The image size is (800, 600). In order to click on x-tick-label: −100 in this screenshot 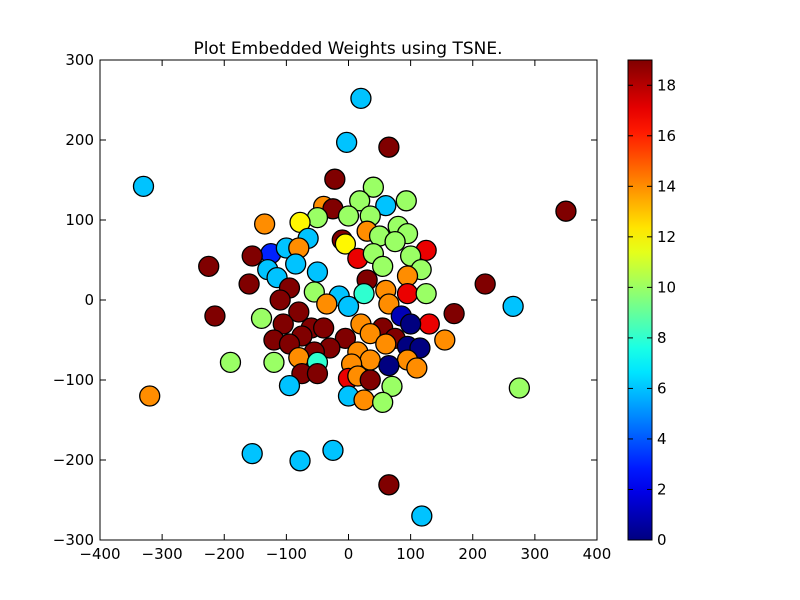, I will do `click(286, 554)`.